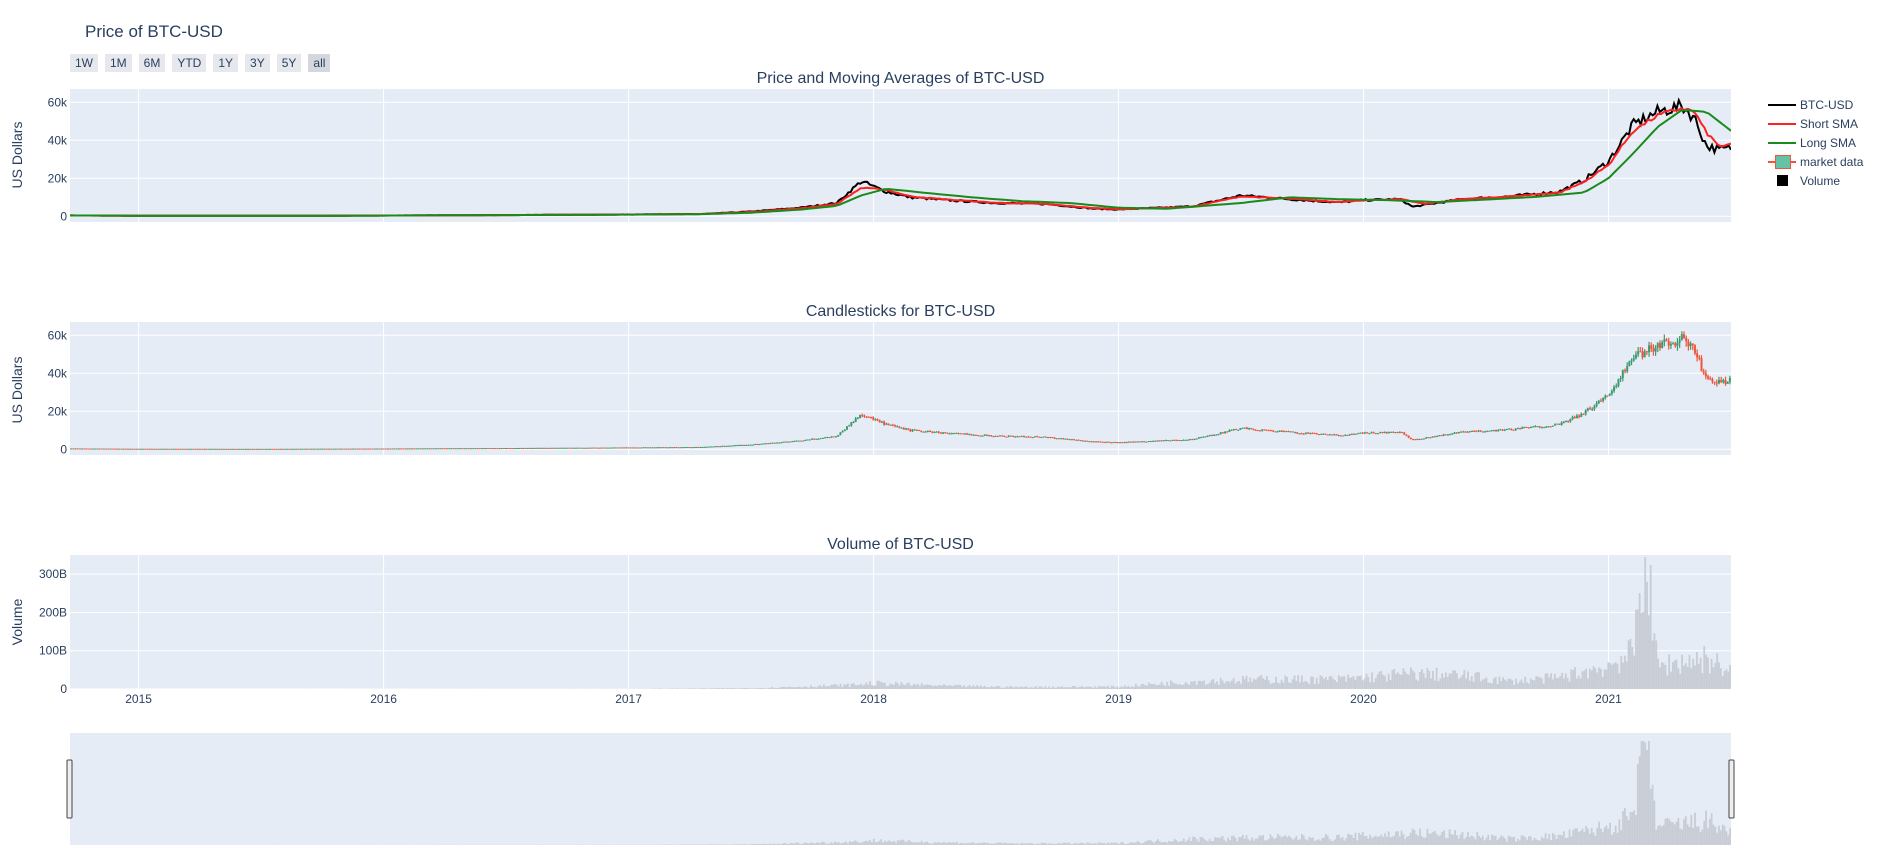 This screenshot has width=1887, height=858. I want to click on range-slider-right-handle, so click(1731, 789).